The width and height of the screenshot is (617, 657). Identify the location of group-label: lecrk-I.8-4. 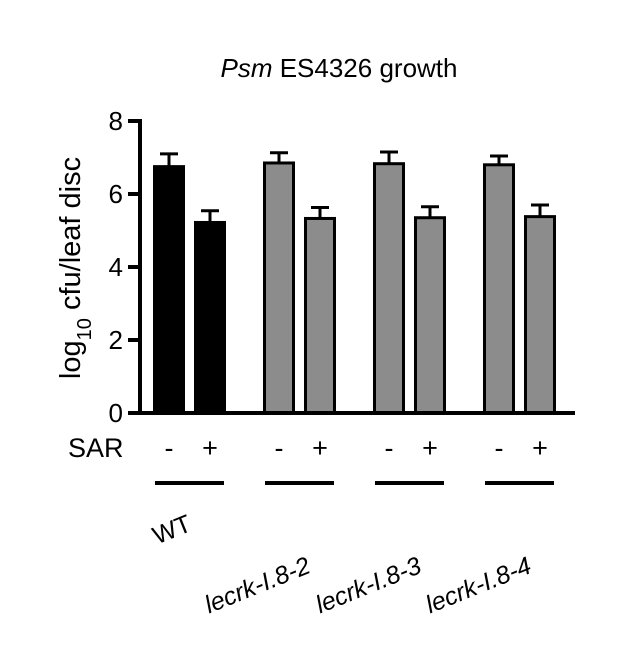
(479, 586).